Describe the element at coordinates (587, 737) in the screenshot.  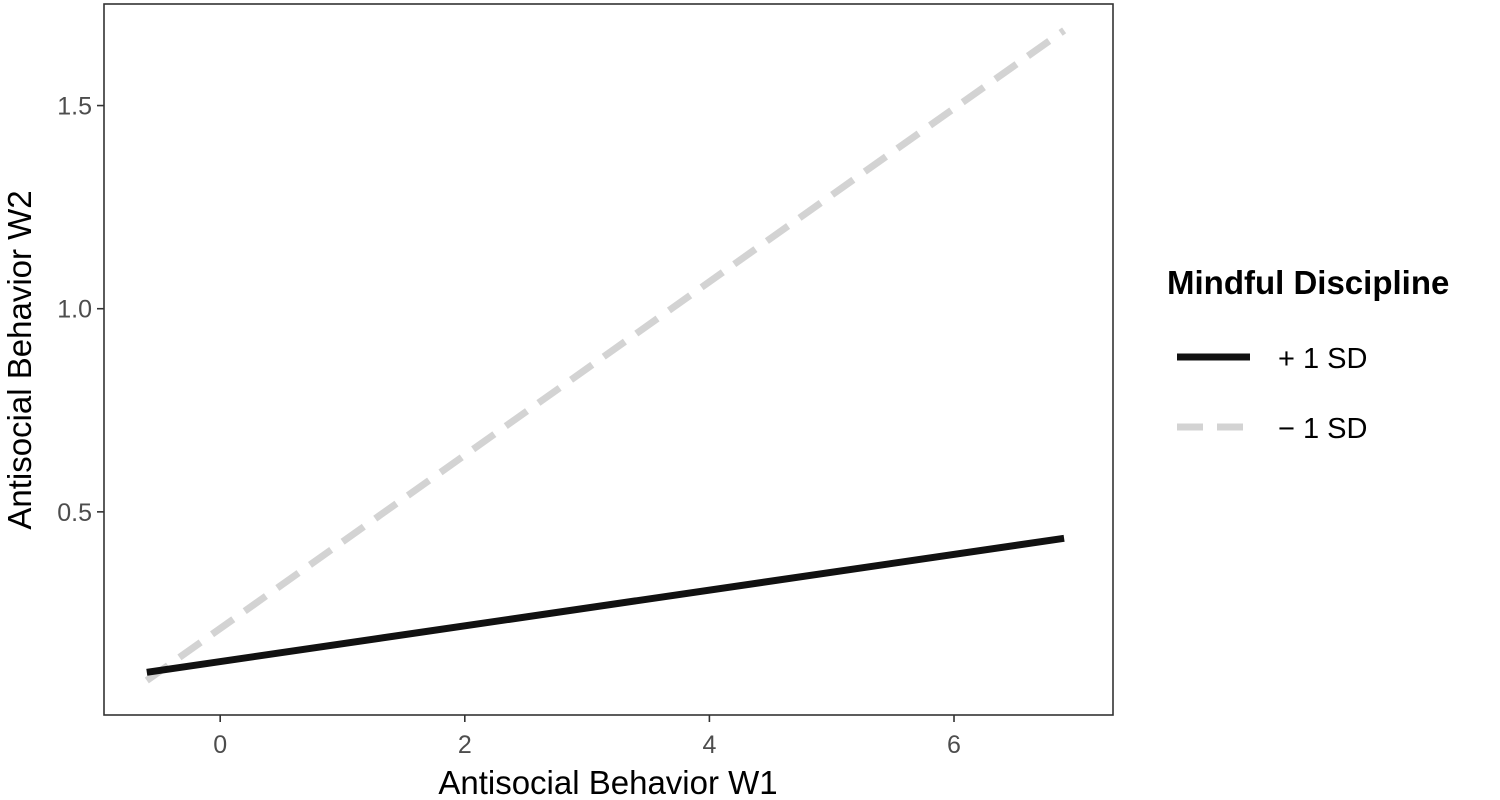
I see `x-axis-ticks: 0 2 4 6` at that location.